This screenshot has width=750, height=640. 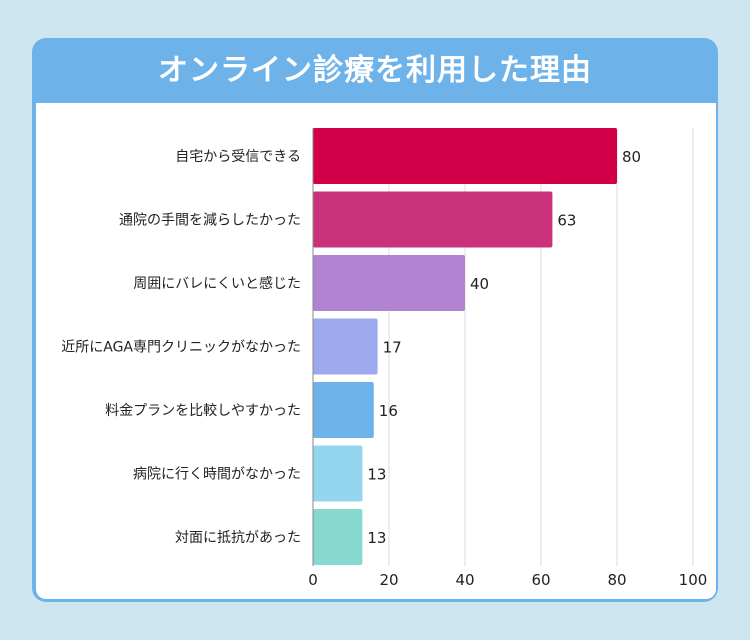 What do you see at coordinates (376, 538) in the screenshot?
I see `value-label-6: 13` at bounding box center [376, 538].